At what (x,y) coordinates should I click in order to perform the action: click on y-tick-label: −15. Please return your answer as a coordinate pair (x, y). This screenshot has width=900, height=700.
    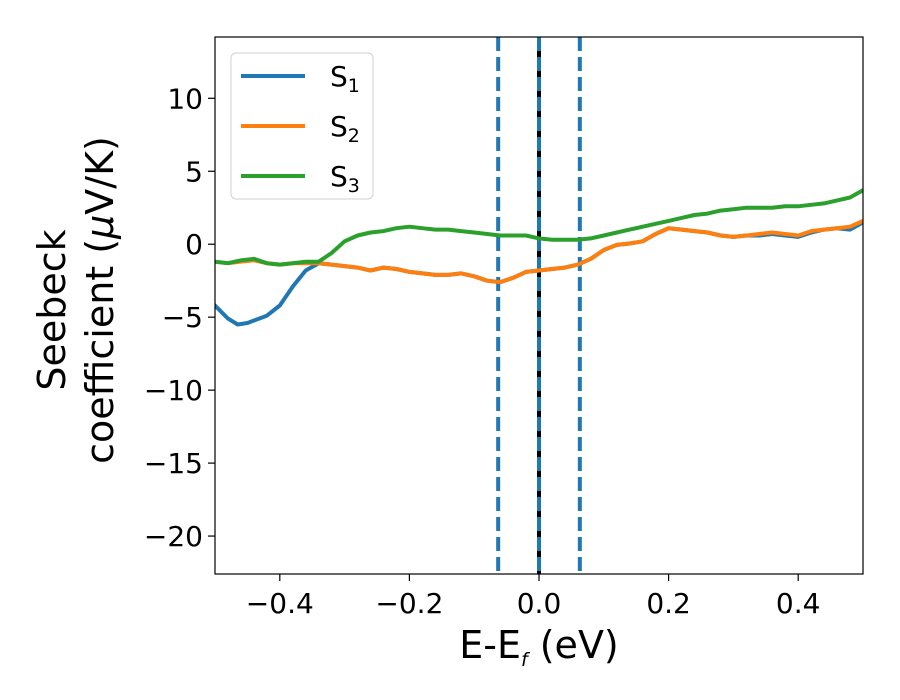
    Looking at the image, I should click on (173, 463).